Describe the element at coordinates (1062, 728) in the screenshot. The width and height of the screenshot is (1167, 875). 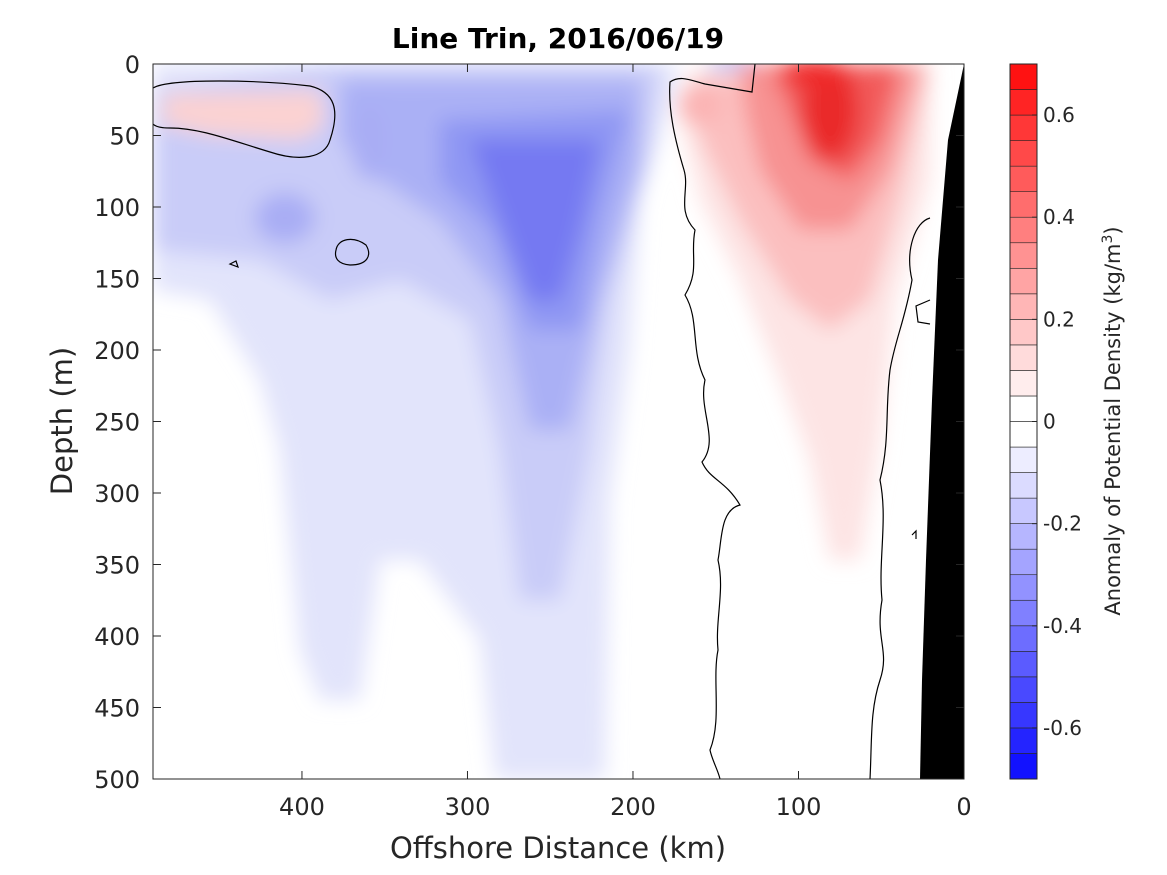
I see `colorbar-tick-label: -0.6` at that location.